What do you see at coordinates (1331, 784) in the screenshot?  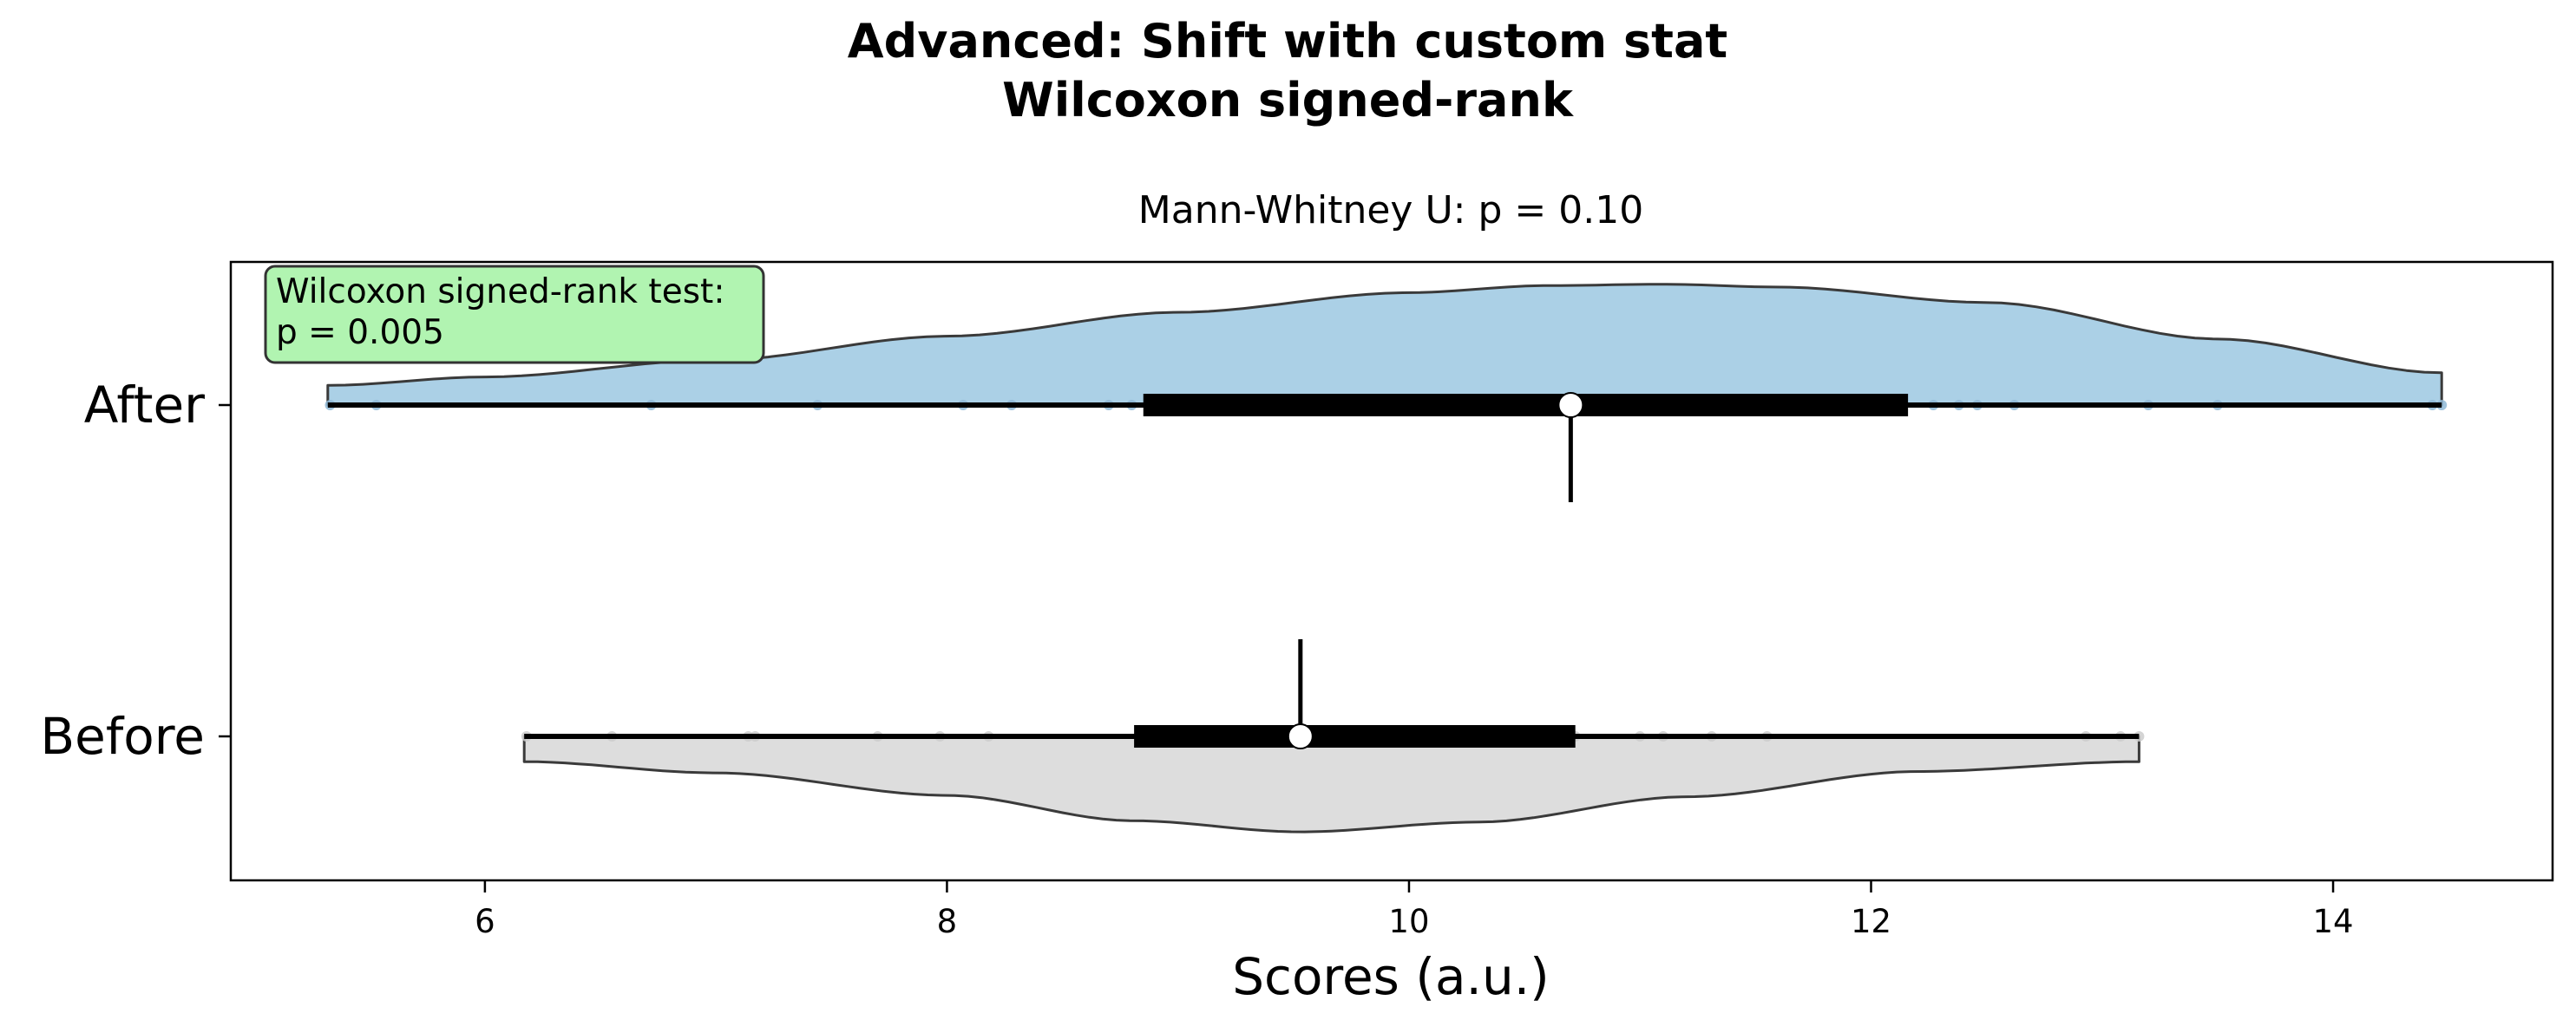 I see `violin-body-before` at bounding box center [1331, 784].